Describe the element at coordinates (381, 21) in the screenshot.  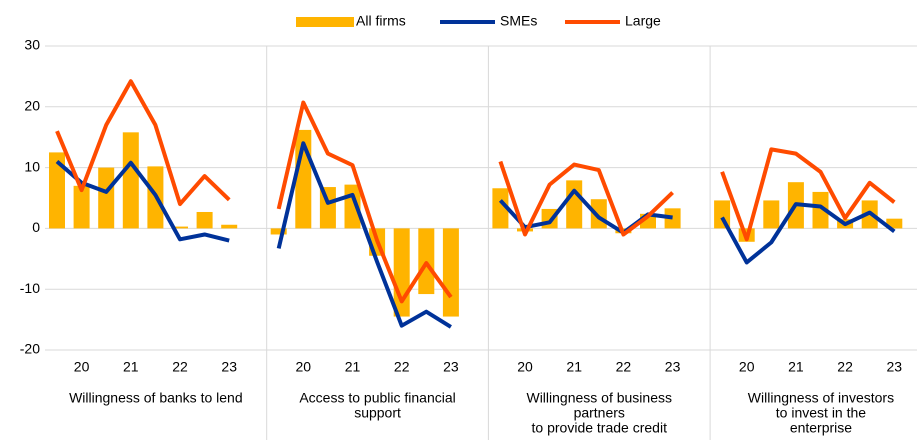
I see `legend-label: All firms` at that location.